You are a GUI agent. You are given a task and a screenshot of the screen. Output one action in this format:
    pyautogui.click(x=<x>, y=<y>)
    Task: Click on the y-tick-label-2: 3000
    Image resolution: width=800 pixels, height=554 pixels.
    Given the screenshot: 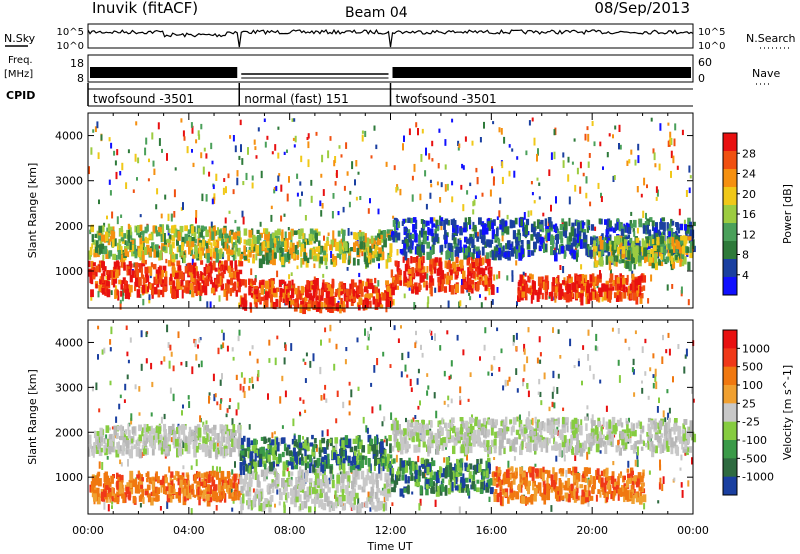 What is the action you would take?
    pyautogui.click(x=69, y=181)
    